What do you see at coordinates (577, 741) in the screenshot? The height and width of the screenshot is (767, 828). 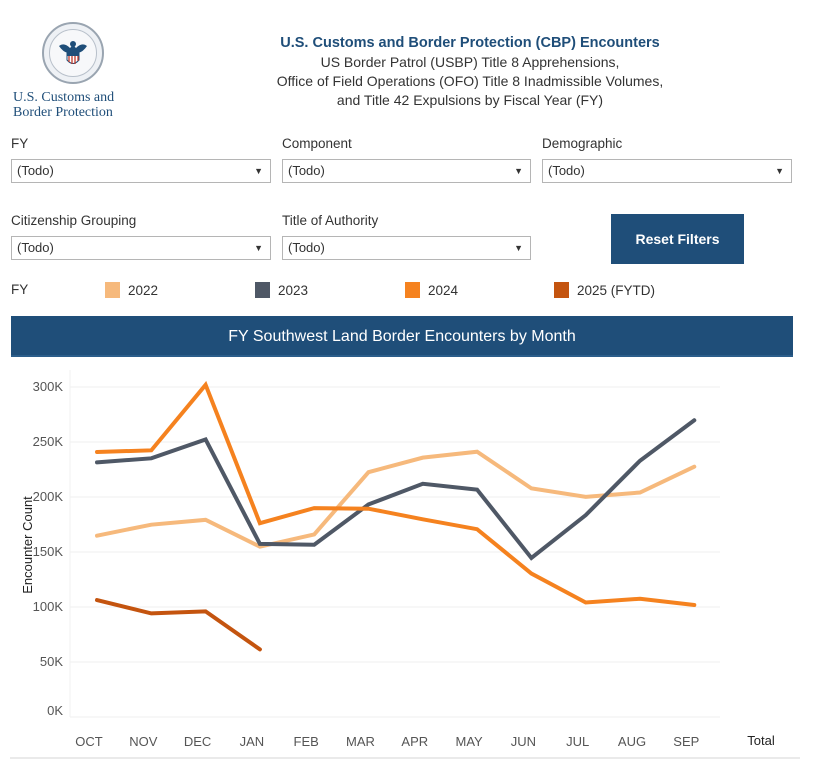 I see `x-tick-label: JUL` at bounding box center [577, 741].